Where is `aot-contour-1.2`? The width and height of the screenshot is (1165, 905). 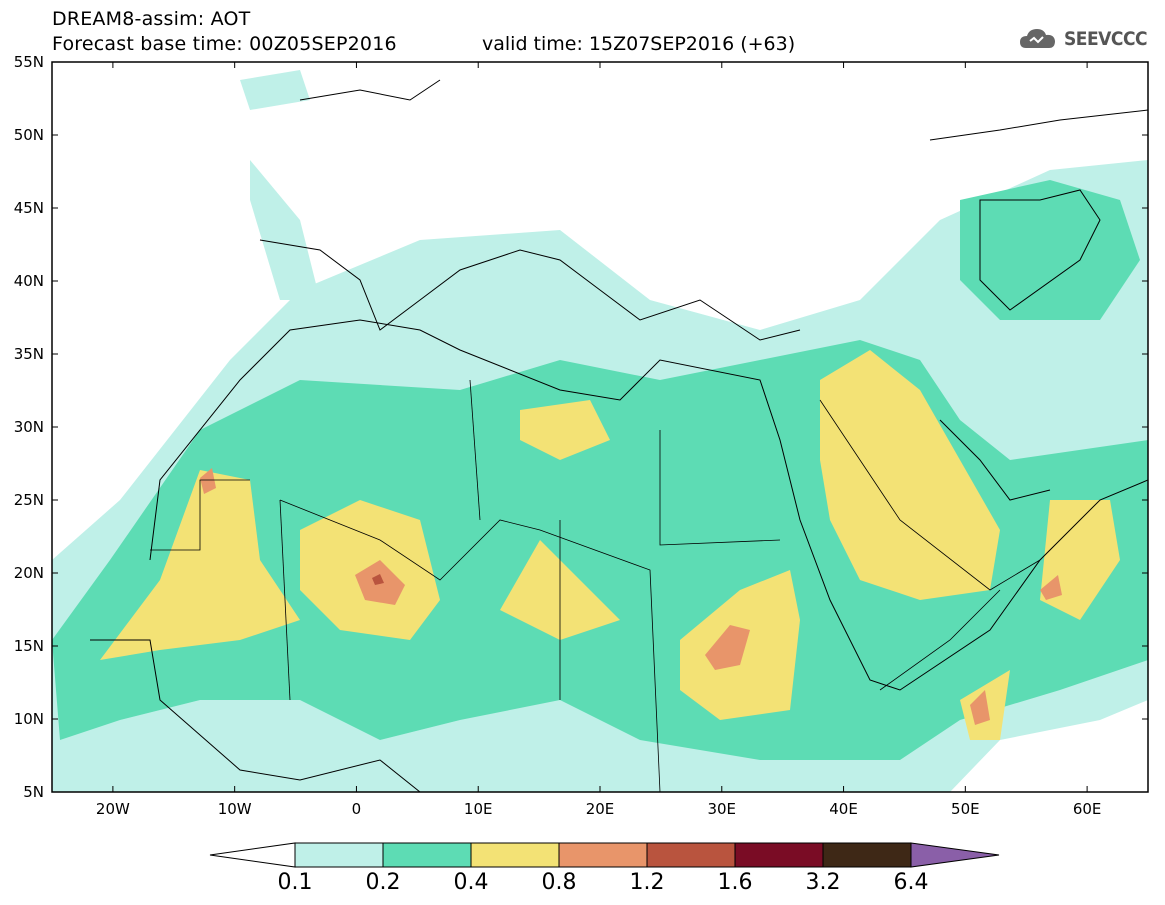 aot-contour-1.2 is located at coordinates (378, 579).